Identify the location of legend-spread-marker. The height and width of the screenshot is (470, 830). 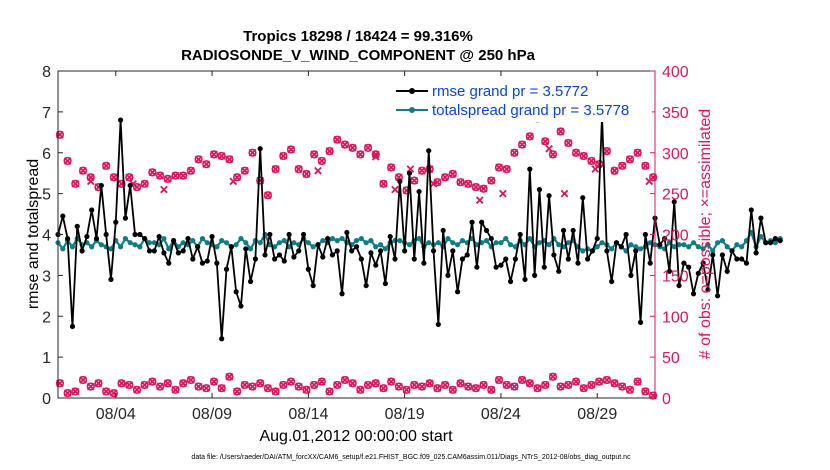
(412, 110).